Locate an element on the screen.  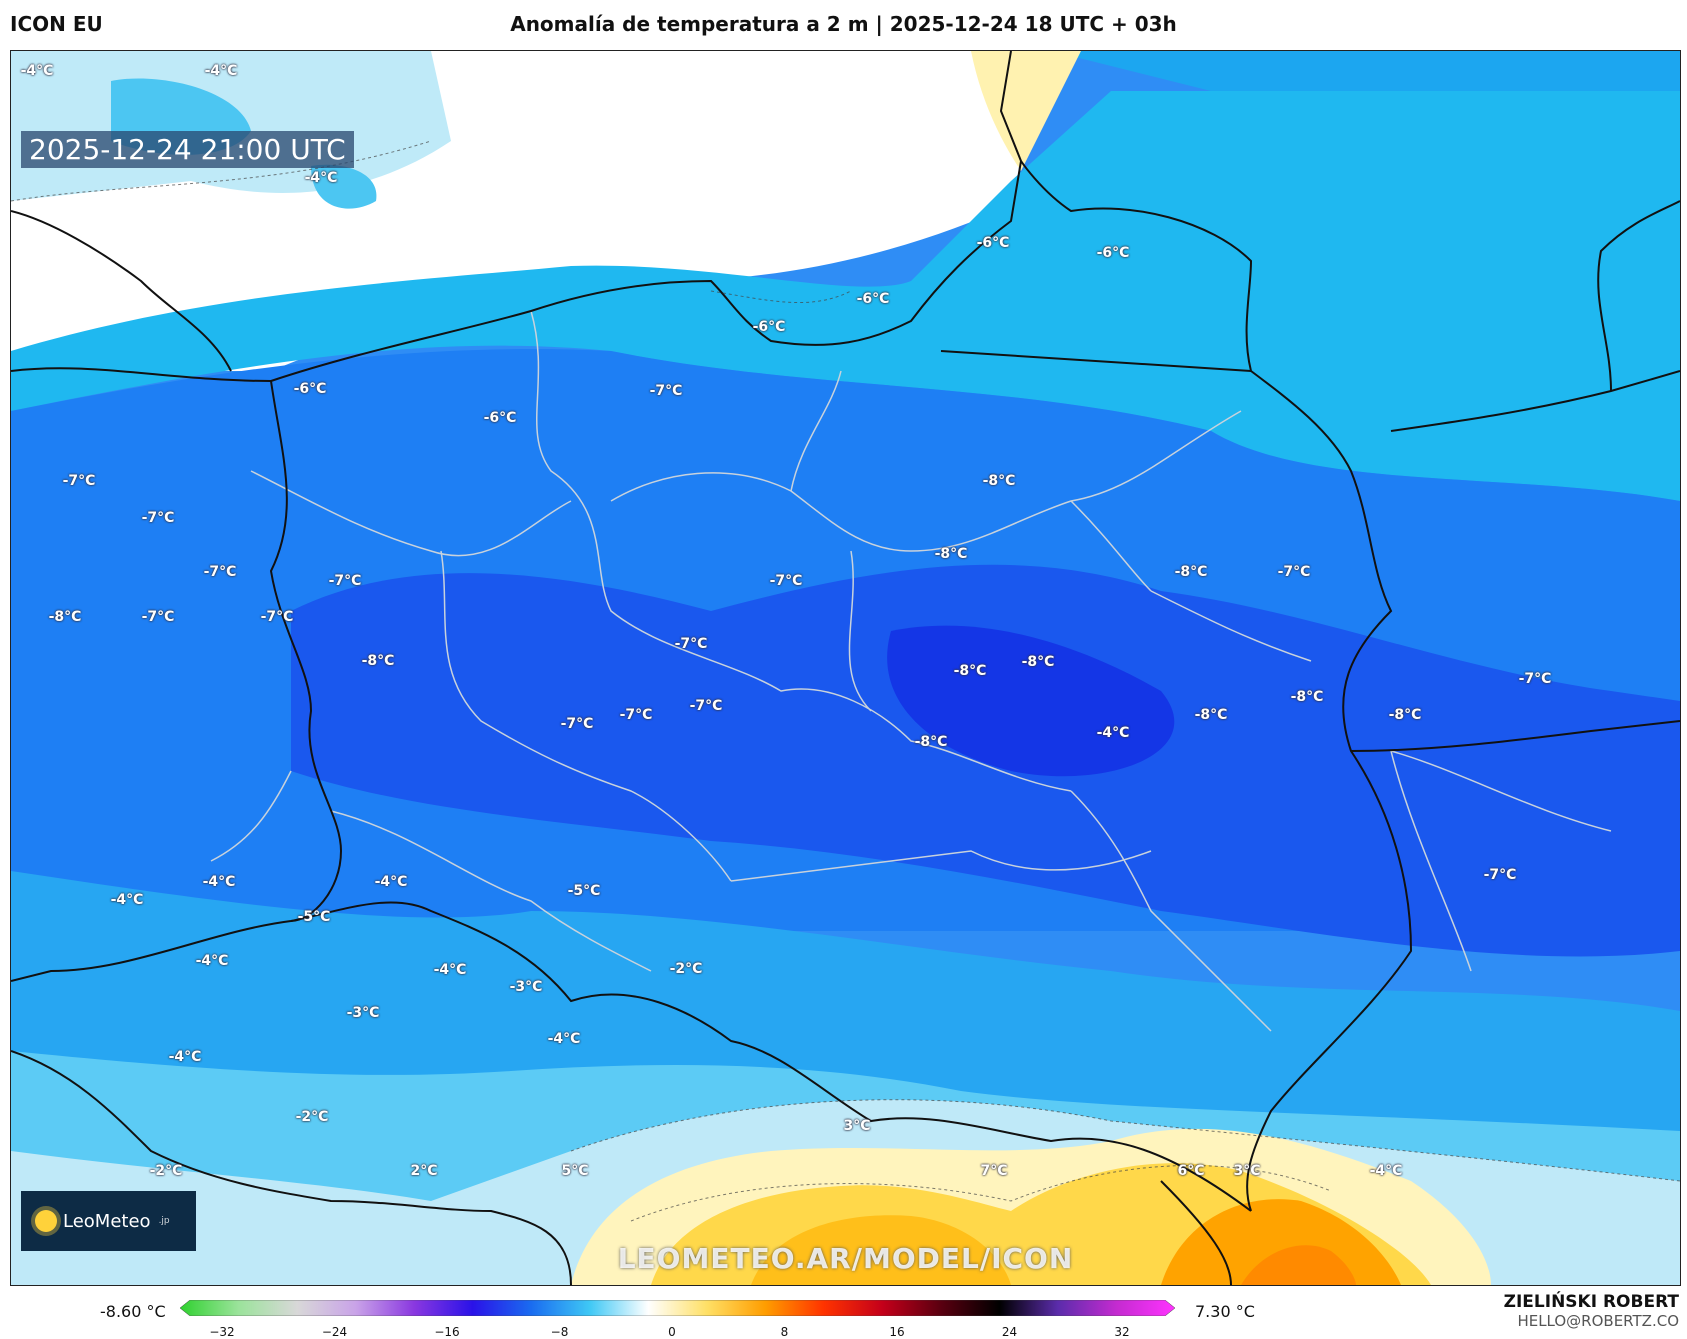
colorbar-max-label: 7.30 °C is located at coordinates (1225, 1311).